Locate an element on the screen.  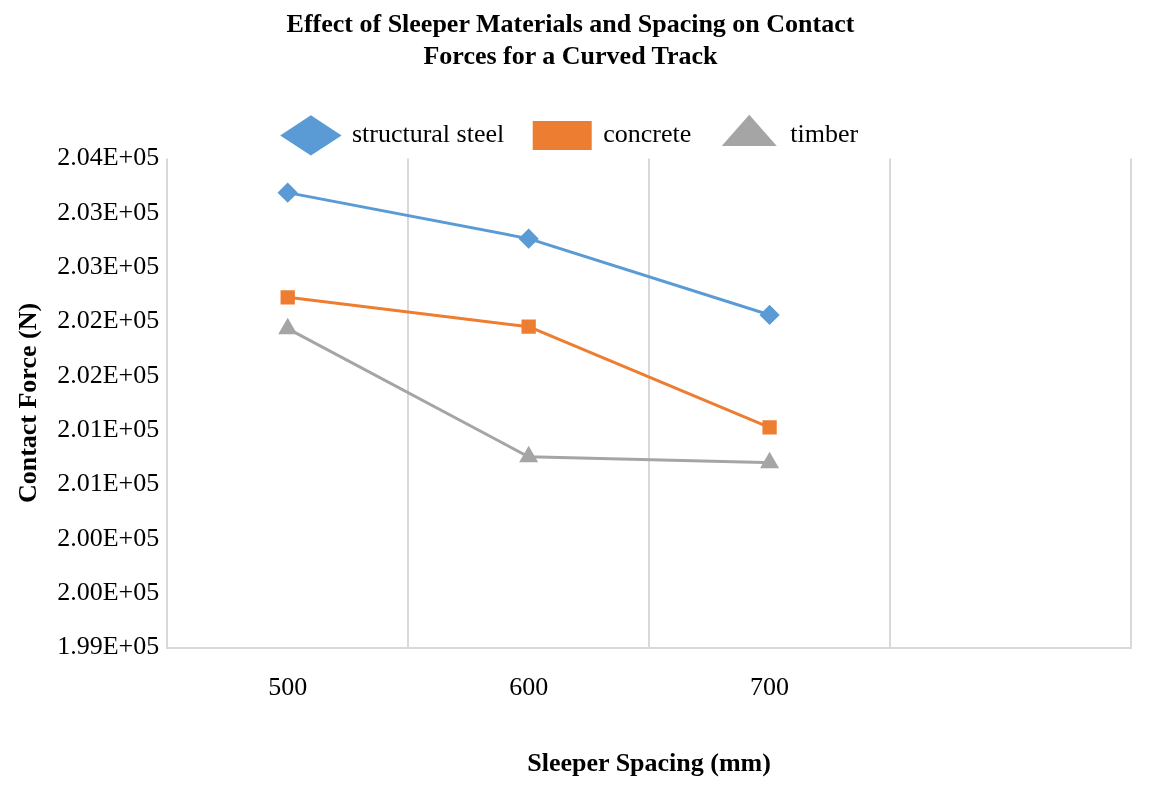
y-tick-label: 1.99E+05 is located at coordinates (108, 646).